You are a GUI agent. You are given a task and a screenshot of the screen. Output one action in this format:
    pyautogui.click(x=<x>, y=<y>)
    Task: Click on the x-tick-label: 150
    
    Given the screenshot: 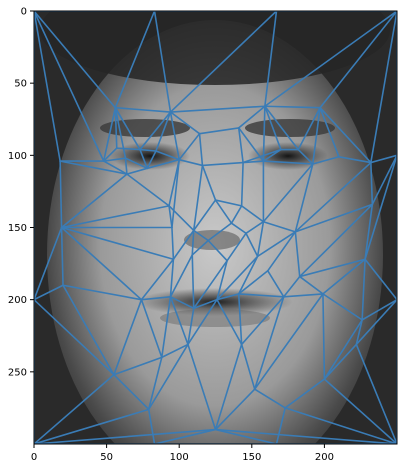 What is the action you would take?
    pyautogui.click(x=251, y=457)
    